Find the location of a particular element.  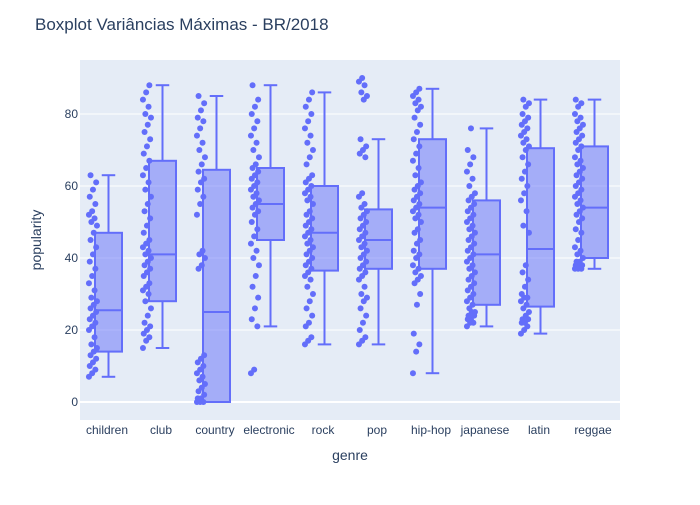

y-tick-label: 80 is located at coordinates (72, 114).